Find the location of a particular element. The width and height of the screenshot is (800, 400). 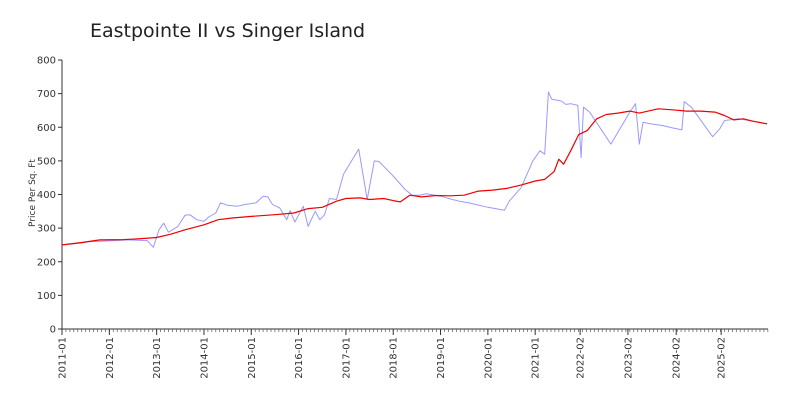

x-tick-label: 2015-01 is located at coordinates (252, 358).